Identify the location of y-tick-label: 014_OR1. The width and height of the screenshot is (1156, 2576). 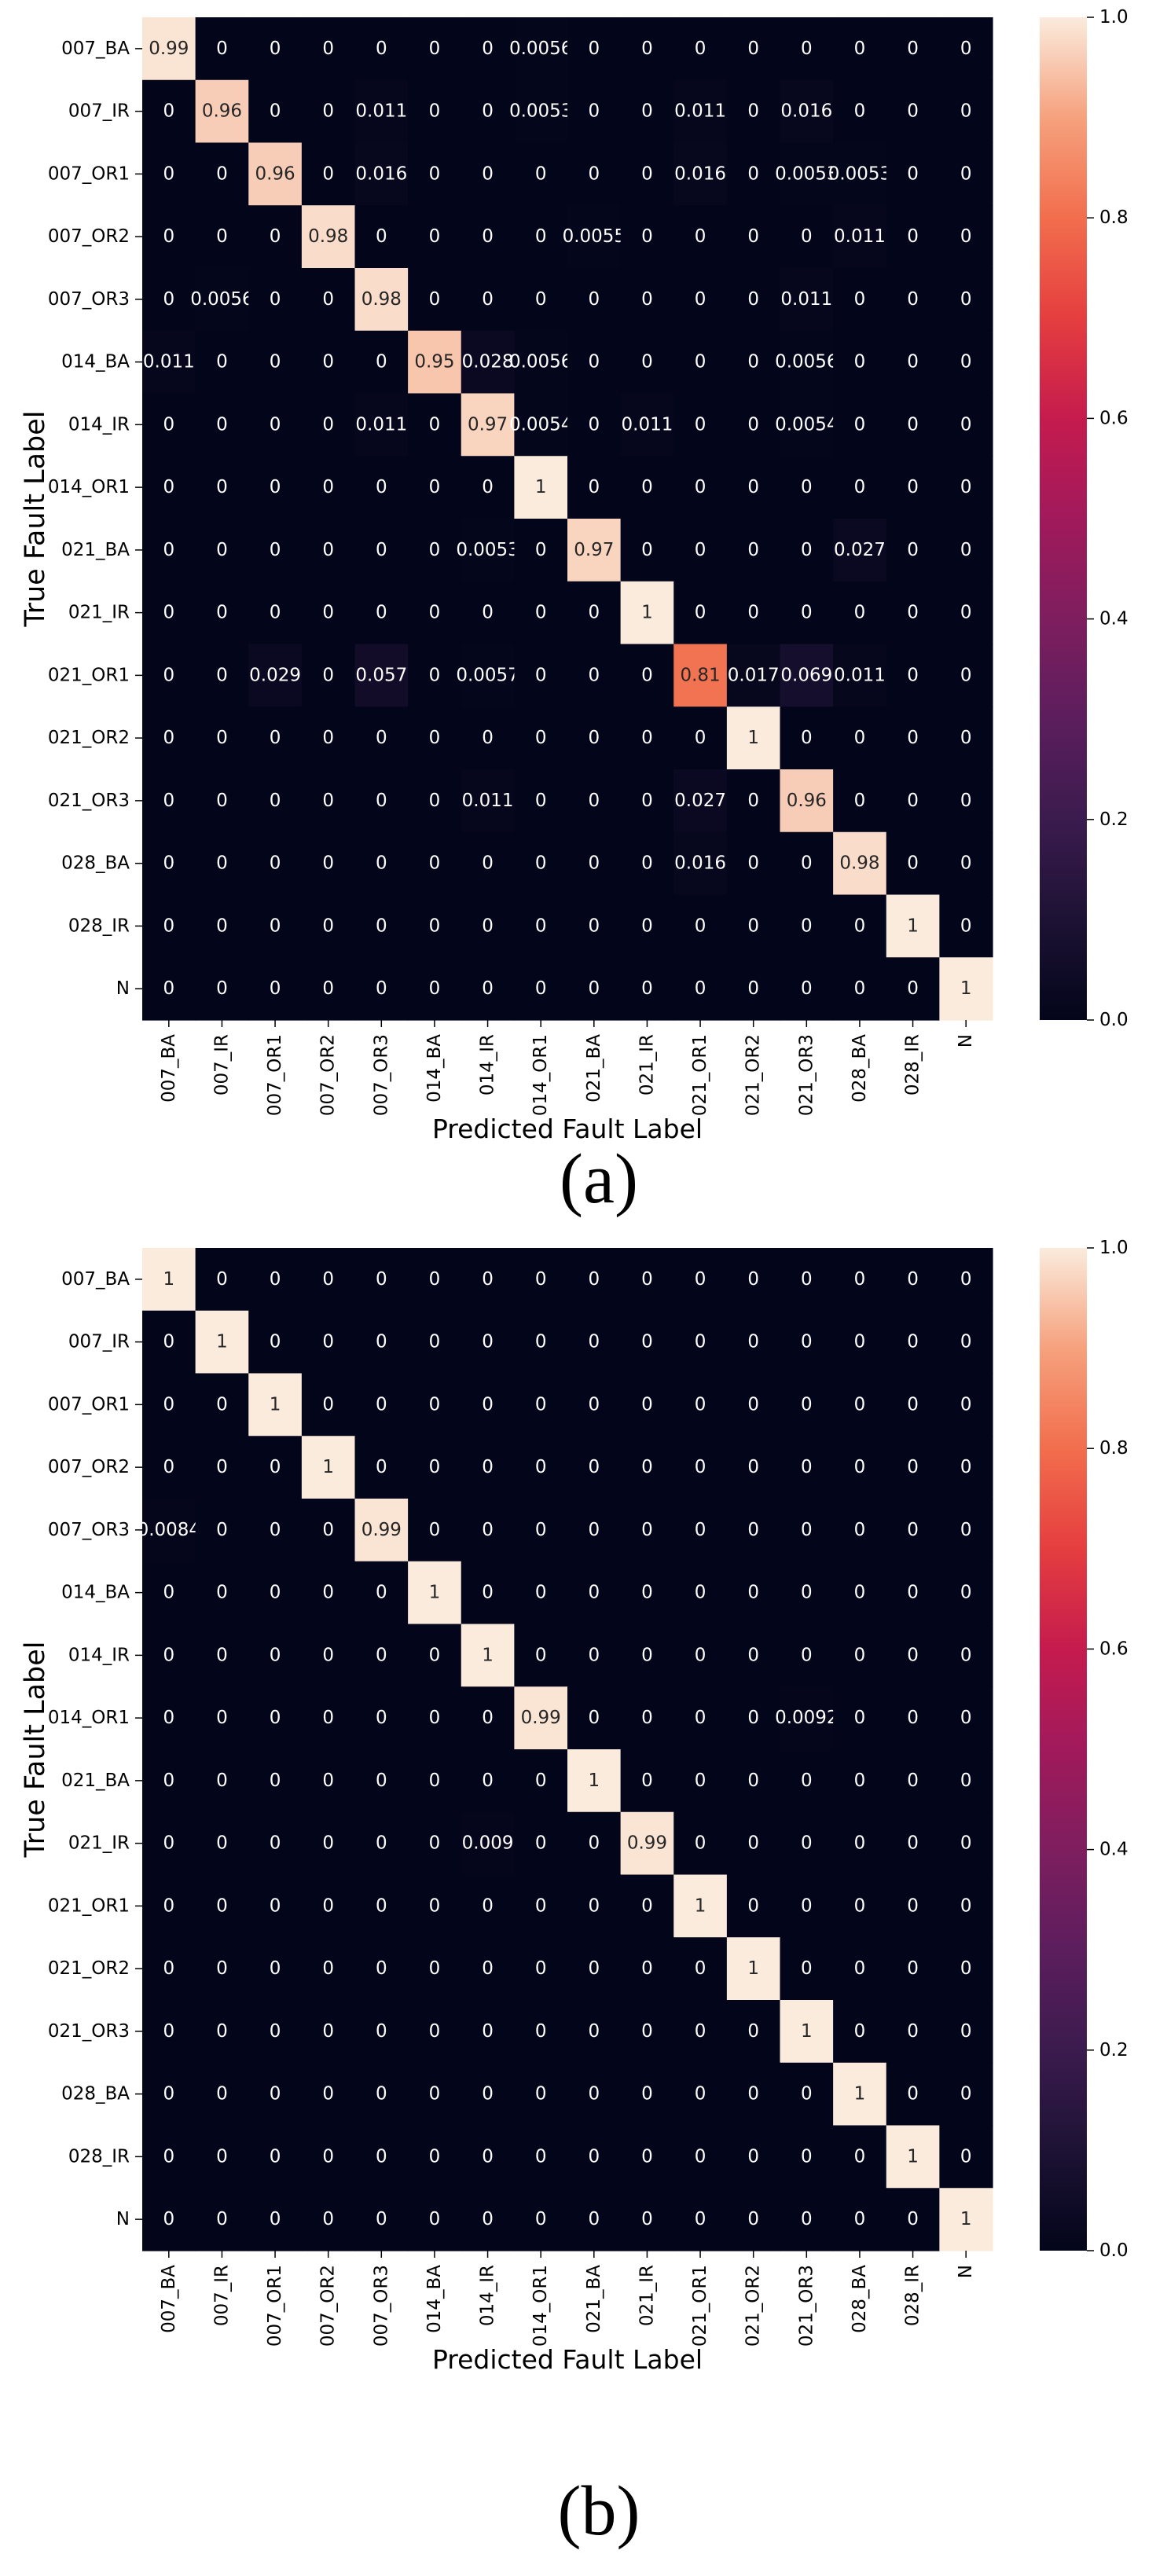
(89, 1718).